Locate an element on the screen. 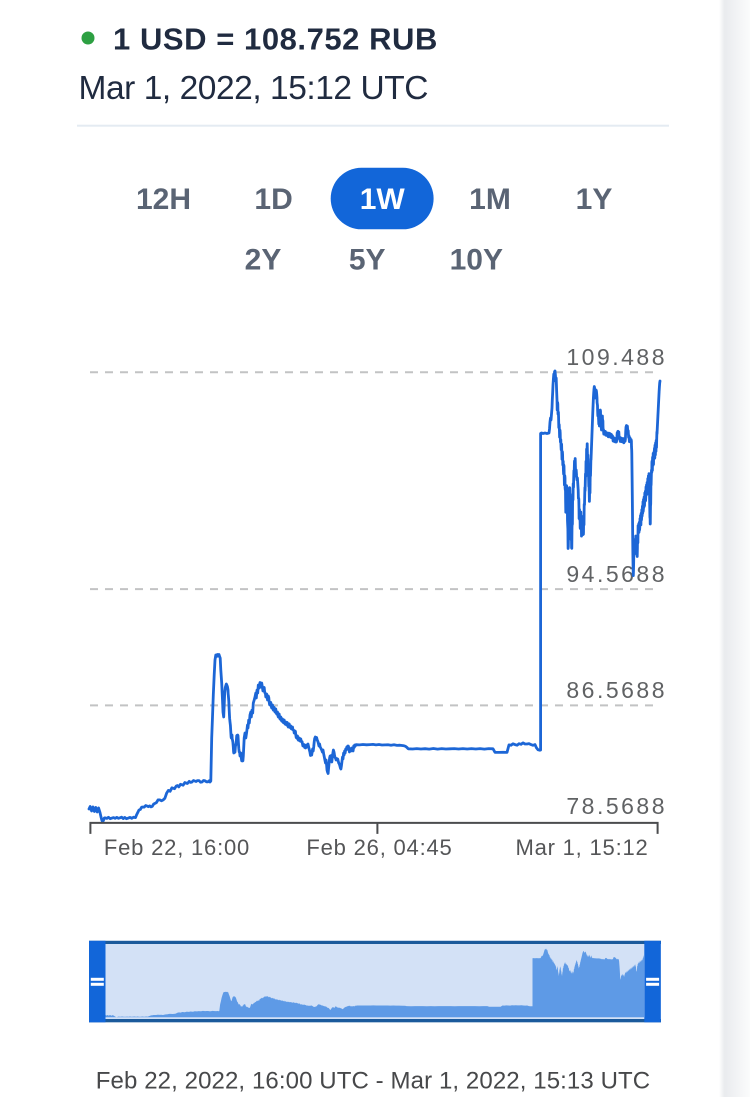 The height and width of the screenshot is (1097, 750). svg-text: 5Y is located at coordinates (367, 260).